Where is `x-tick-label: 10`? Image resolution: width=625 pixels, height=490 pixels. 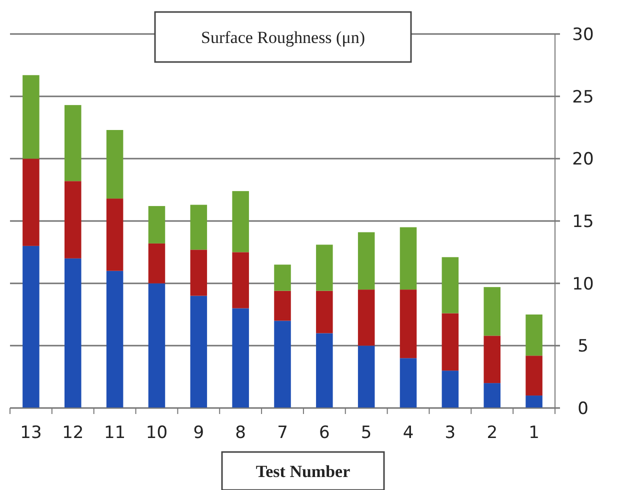 x-tick-label: 10 is located at coordinates (157, 433).